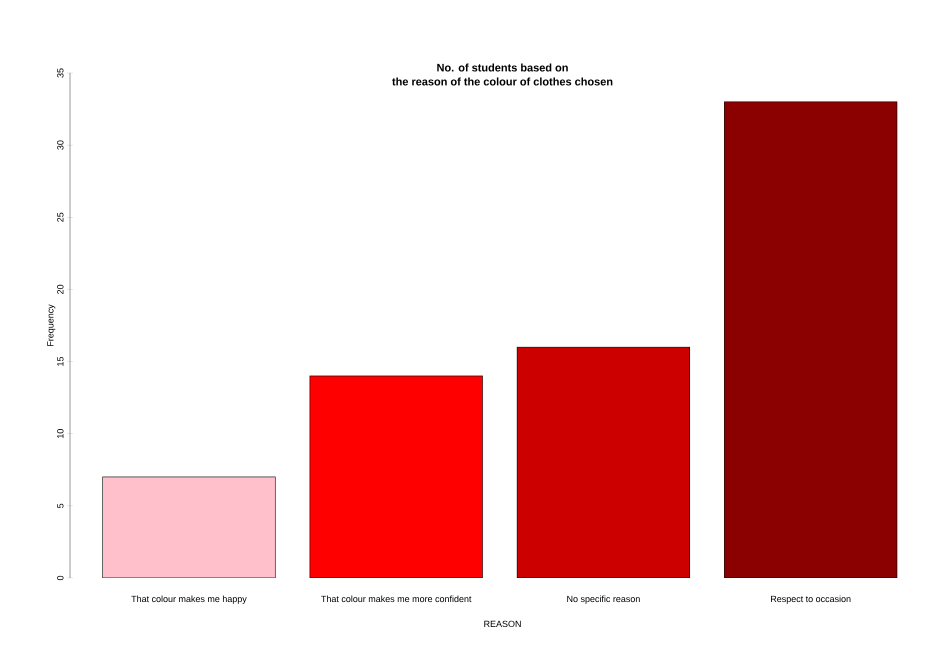  What do you see at coordinates (60, 578) in the screenshot?
I see `y-tick-label: 0` at bounding box center [60, 578].